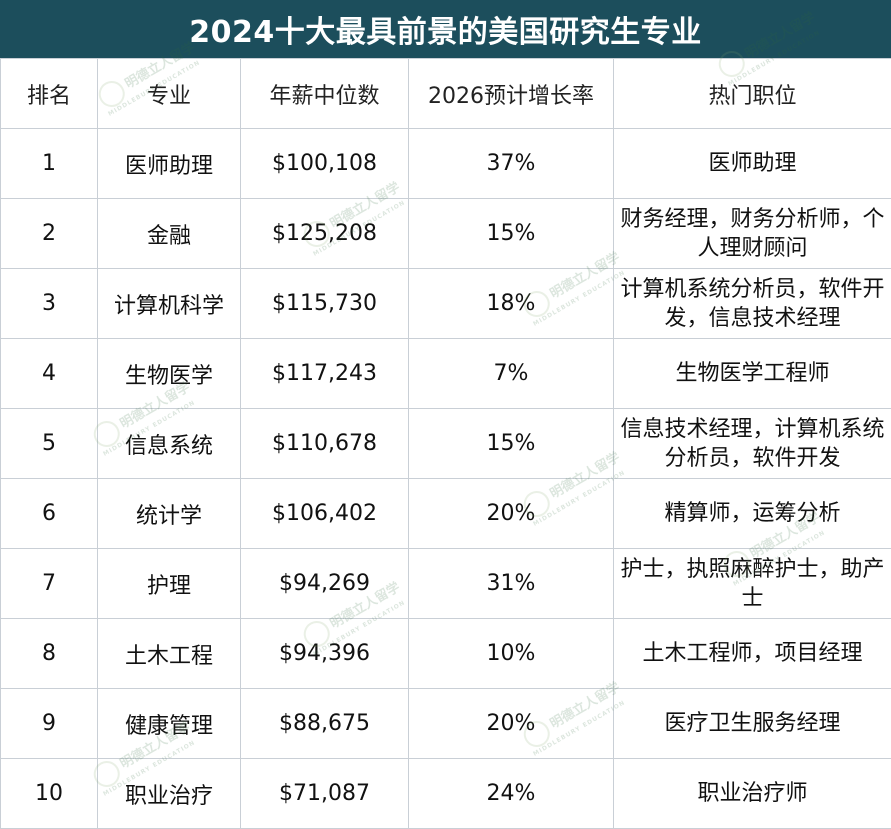 The width and height of the screenshot is (891, 829). Describe the element at coordinates (752, 653) in the screenshot. I see `jobs-cell: 土木工程师，项目经理` at that location.